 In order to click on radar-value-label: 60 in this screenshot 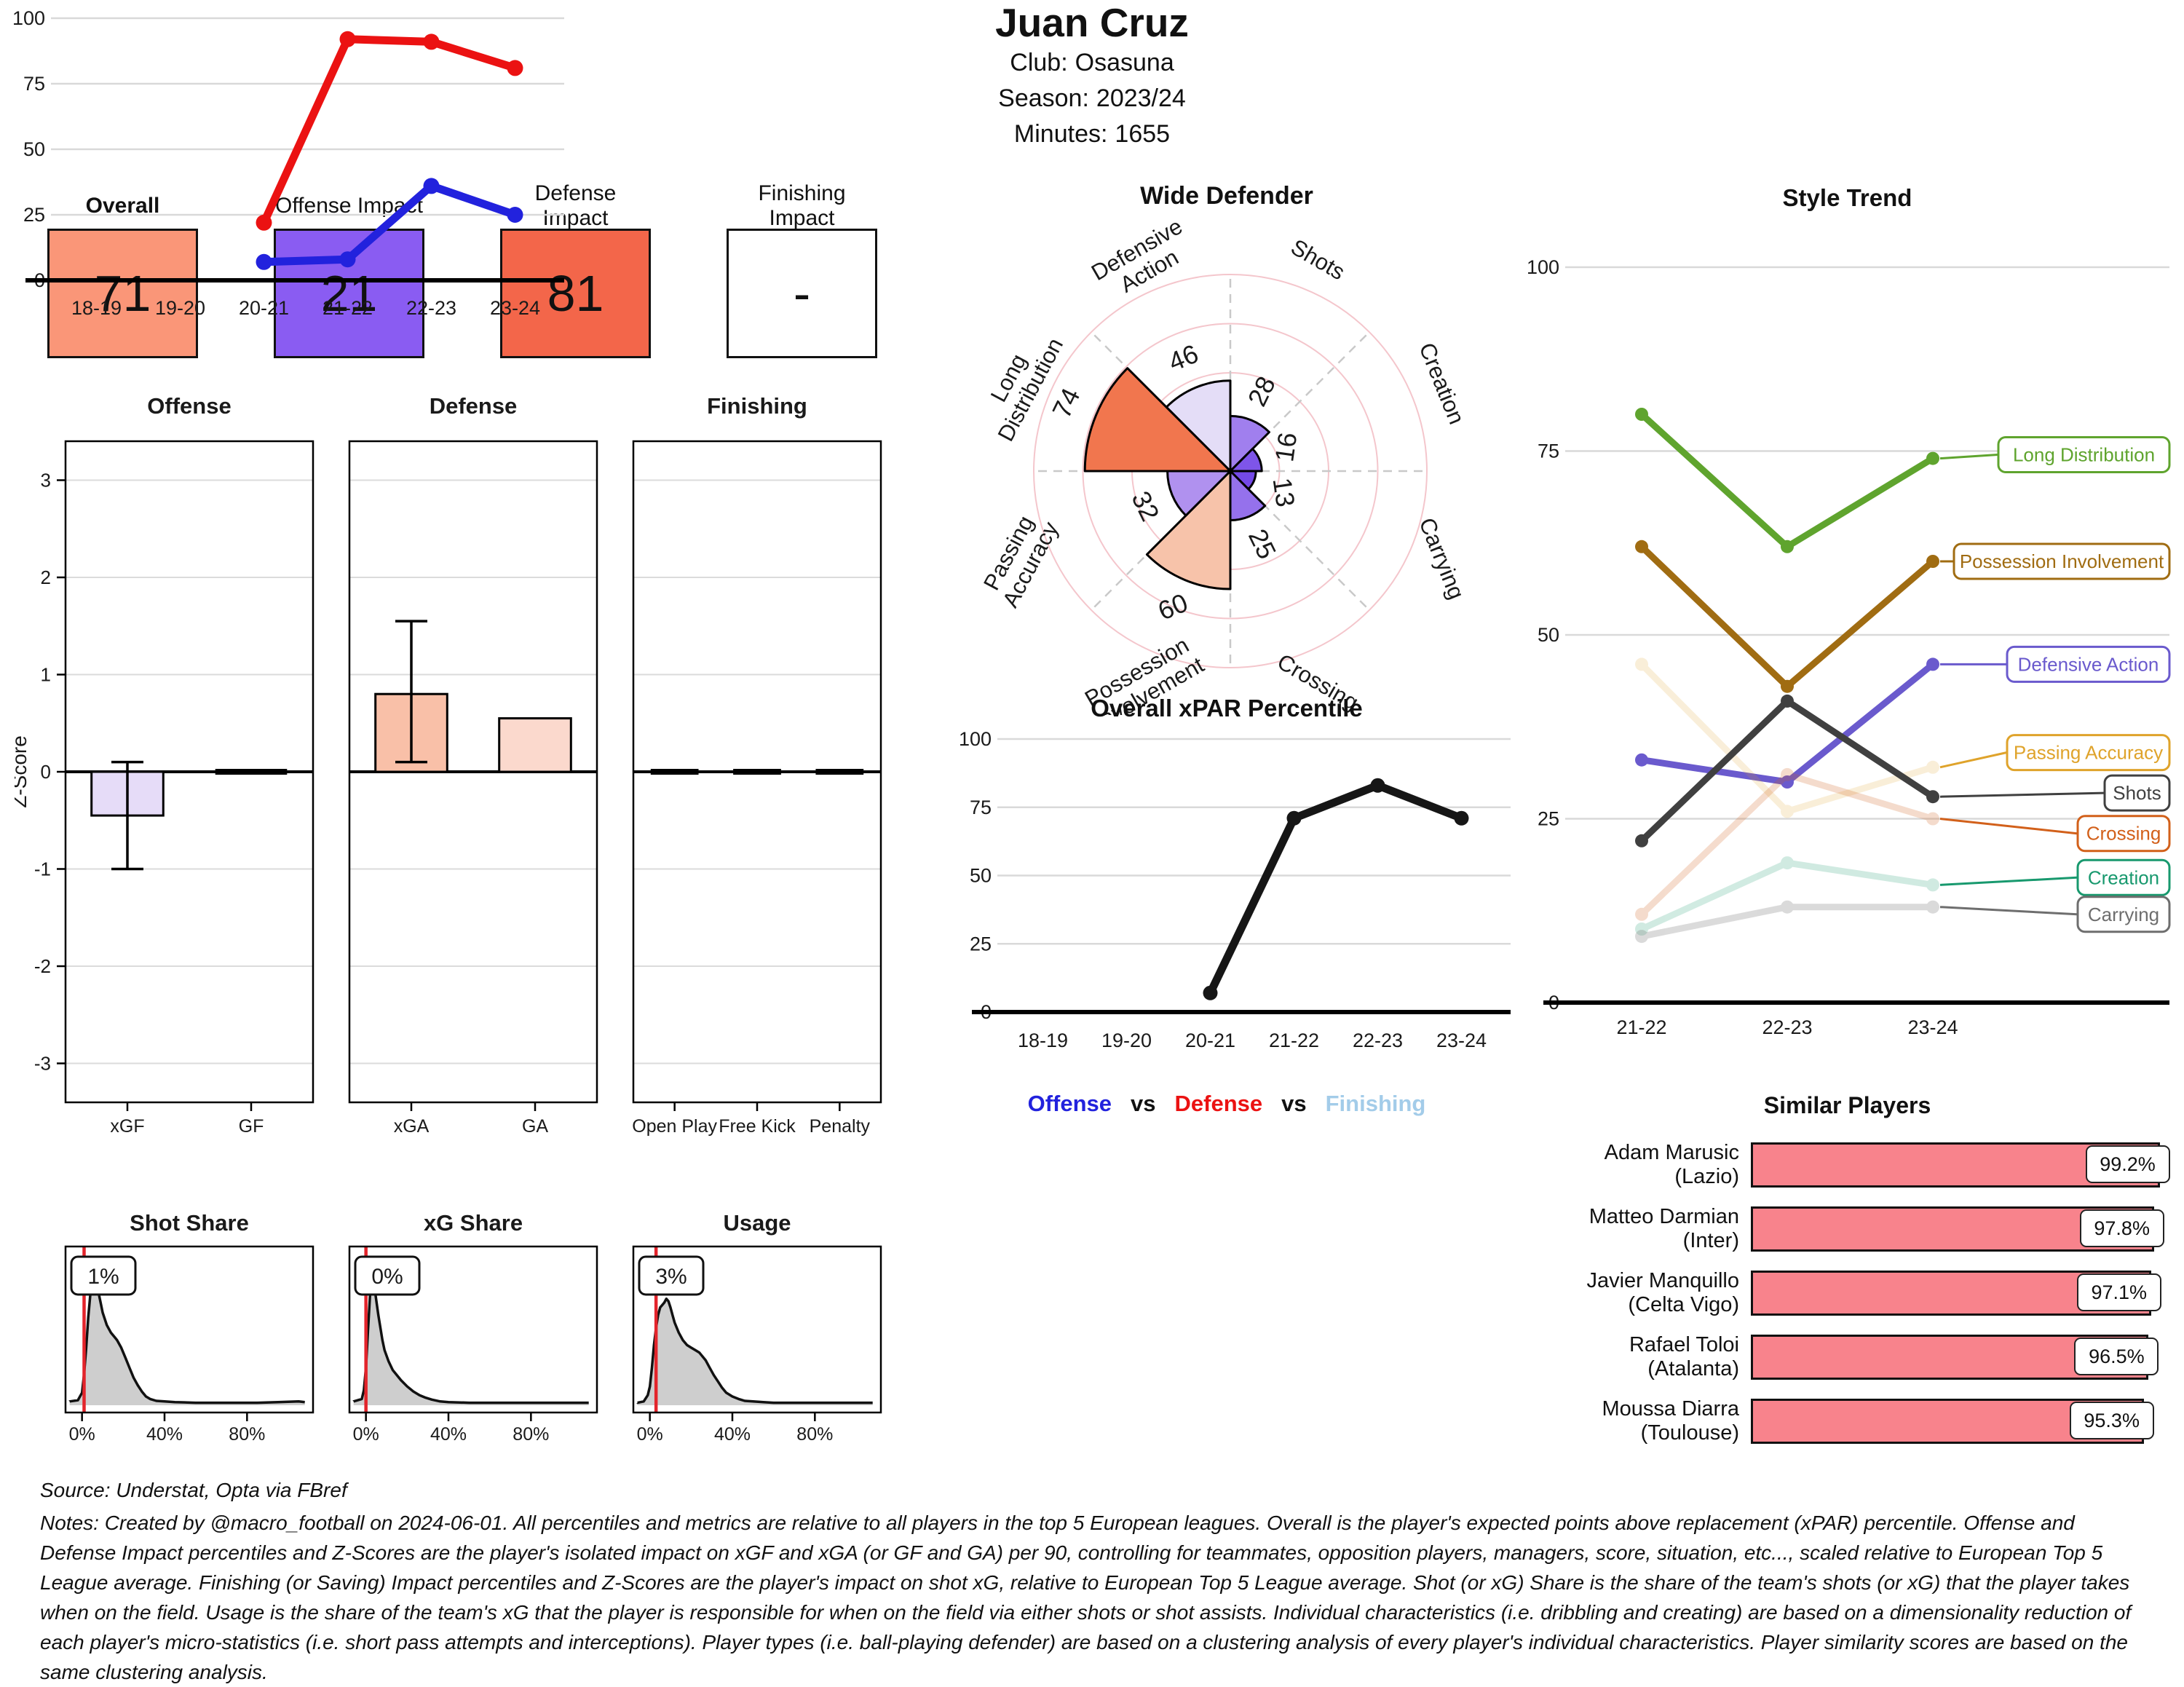, I will do `click(1173, 607)`.